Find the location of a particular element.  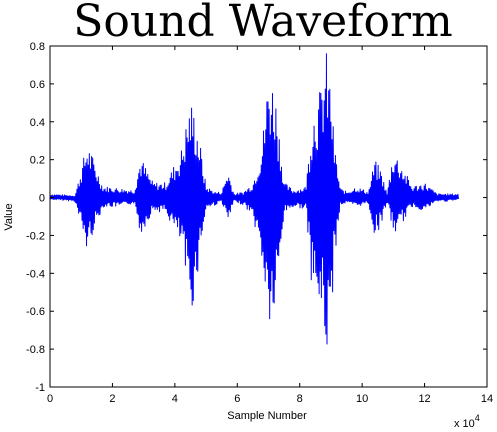

y-tick-label: 0 is located at coordinates (42, 199).